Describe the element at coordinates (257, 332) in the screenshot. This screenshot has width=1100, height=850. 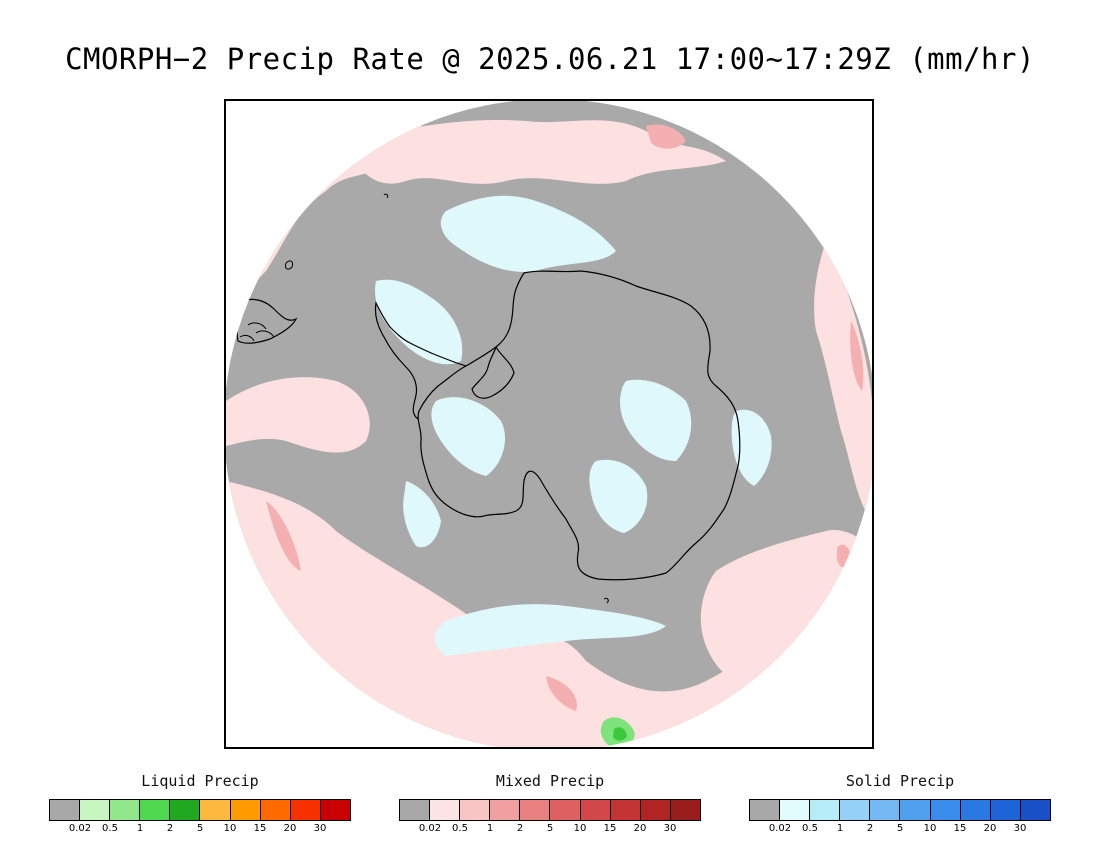
I see `south-america-islands` at that location.